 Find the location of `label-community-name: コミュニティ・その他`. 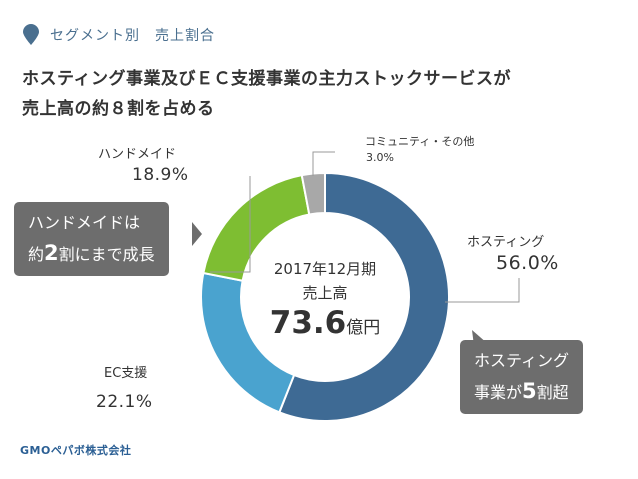

label-community-name: コミュニティ・その他 is located at coordinates (420, 141).